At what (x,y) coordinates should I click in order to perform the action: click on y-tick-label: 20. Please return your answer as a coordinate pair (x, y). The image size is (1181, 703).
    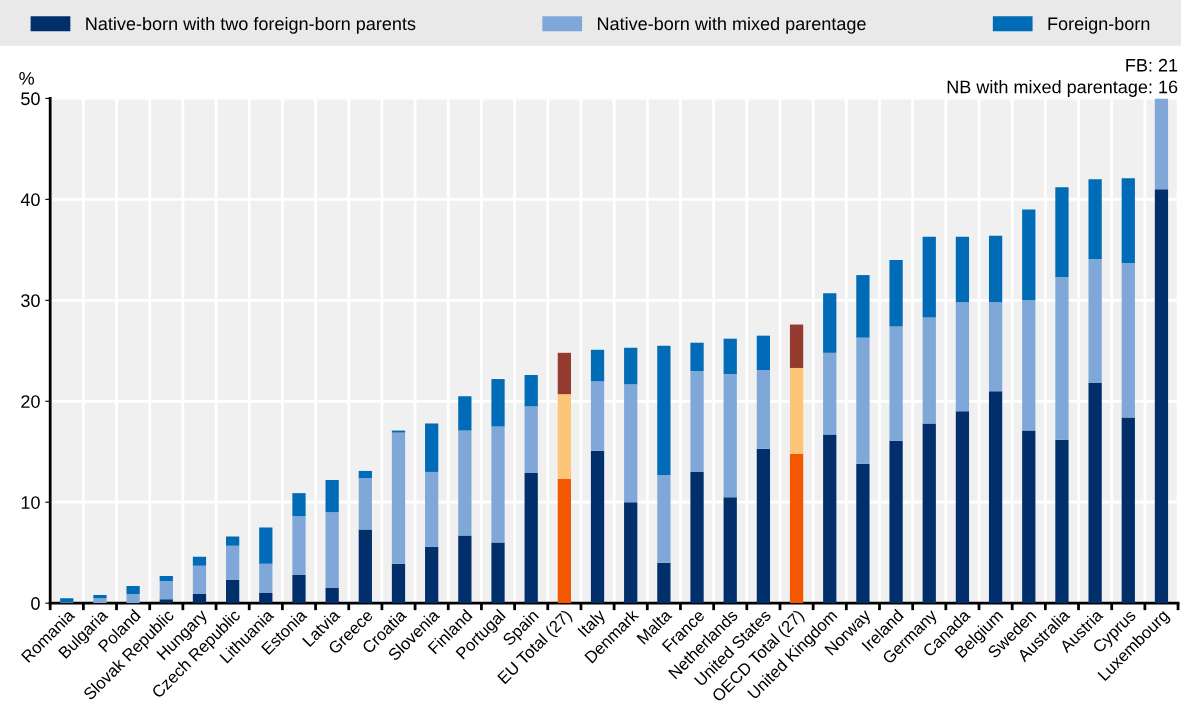
    Looking at the image, I should click on (30, 401).